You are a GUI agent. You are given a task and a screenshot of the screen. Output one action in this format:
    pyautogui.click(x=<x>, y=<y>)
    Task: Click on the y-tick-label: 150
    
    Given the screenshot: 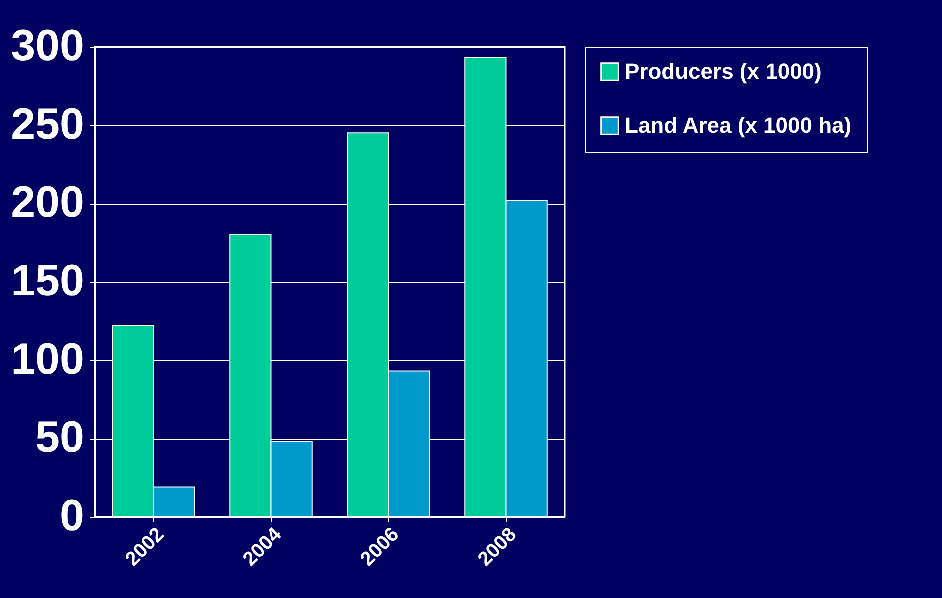 What is the action you would take?
    pyautogui.click(x=47, y=281)
    